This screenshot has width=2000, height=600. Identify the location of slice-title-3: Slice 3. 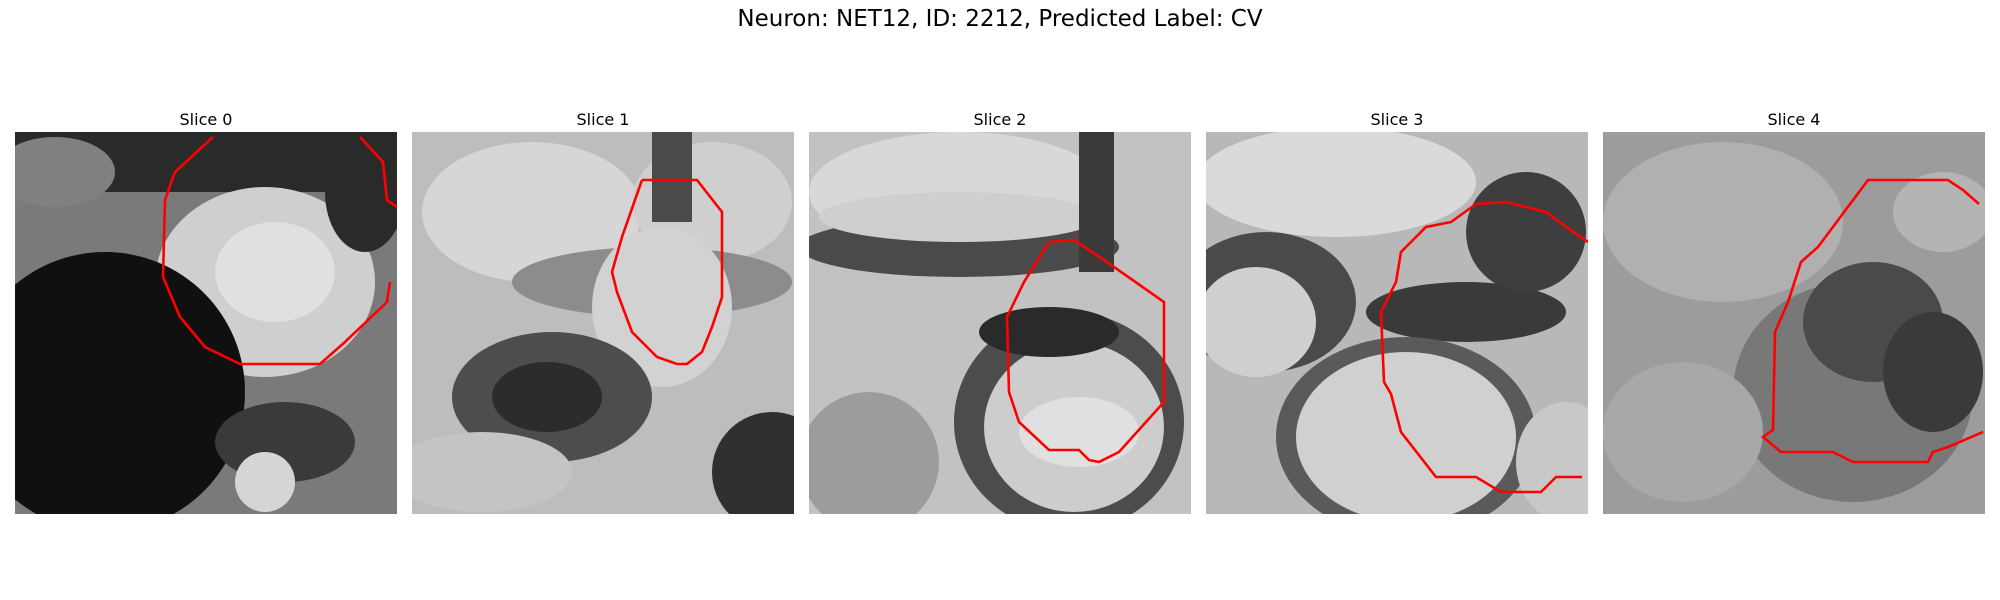
(1397, 119).